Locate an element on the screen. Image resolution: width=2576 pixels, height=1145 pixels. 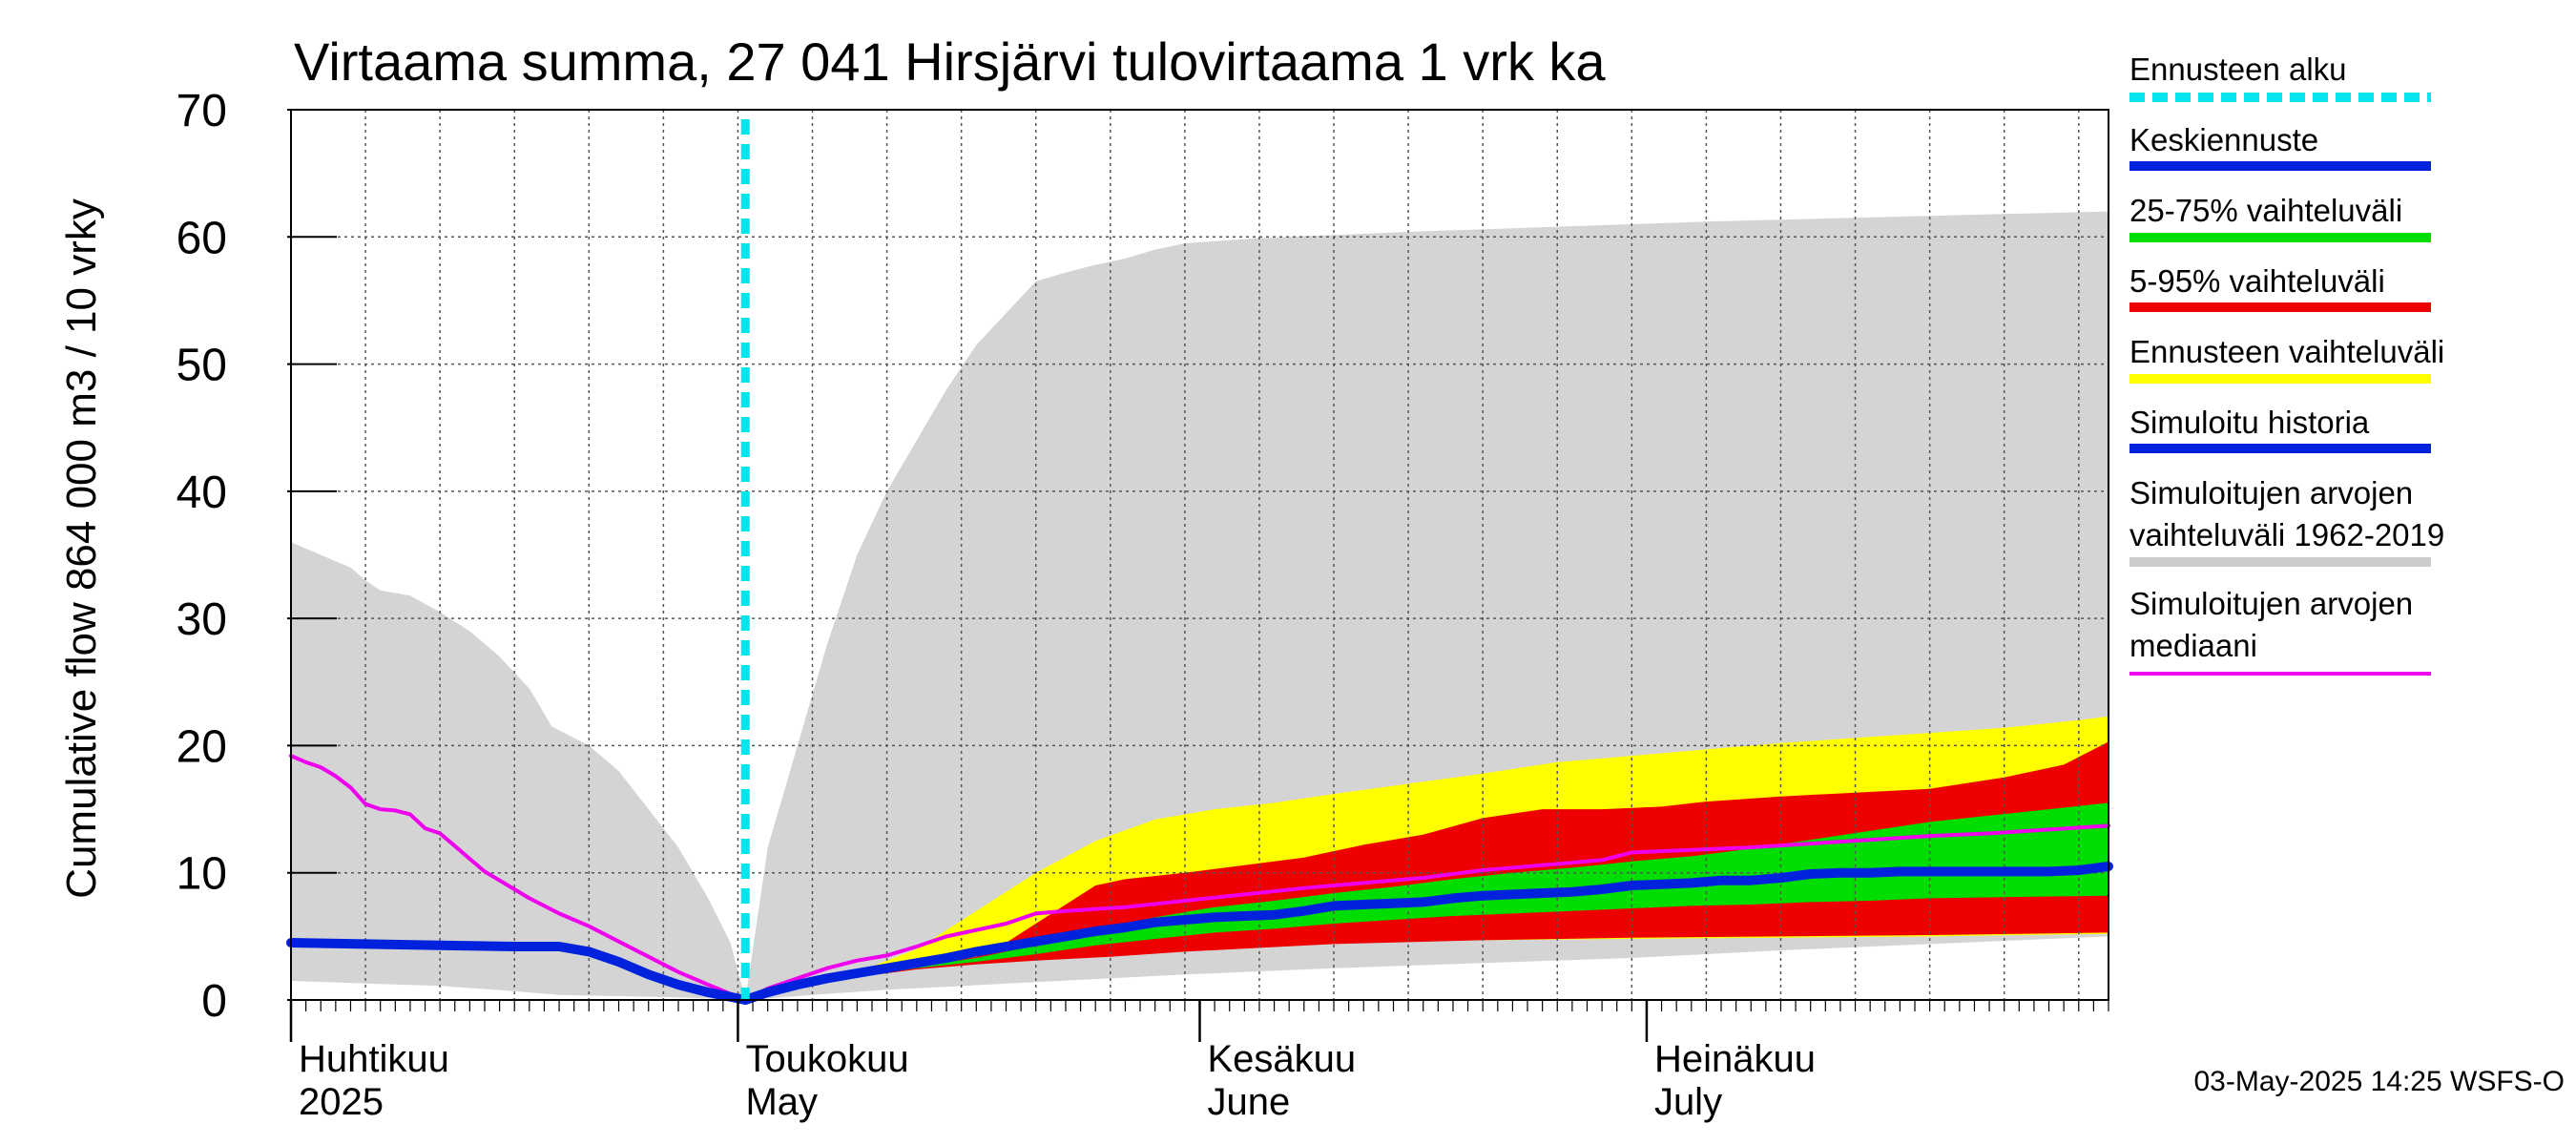
month-label-fi: Toukokuu is located at coordinates (826, 1059).